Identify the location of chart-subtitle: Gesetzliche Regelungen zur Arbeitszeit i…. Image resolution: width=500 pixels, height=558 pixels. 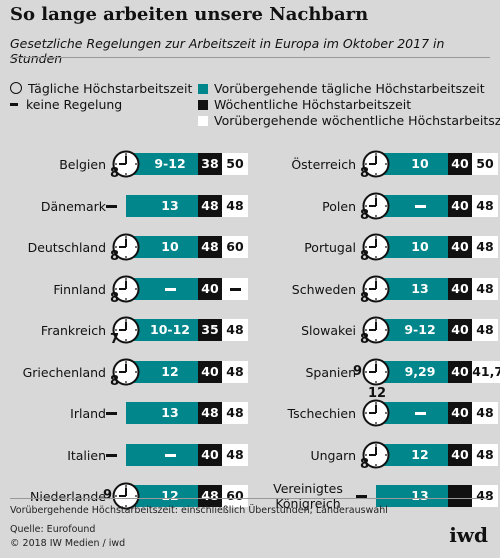
(227, 51).